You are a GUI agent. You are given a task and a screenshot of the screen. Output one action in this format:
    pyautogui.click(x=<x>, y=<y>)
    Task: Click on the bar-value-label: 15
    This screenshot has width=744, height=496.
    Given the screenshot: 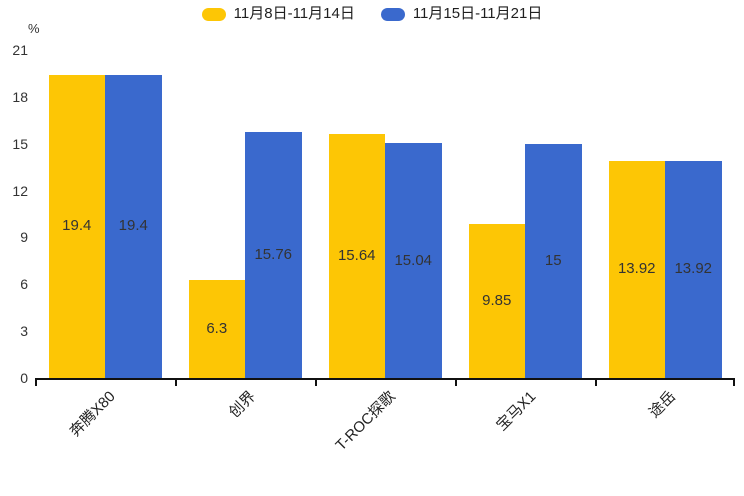 What is the action you would take?
    pyautogui.click(x=553, y=260)
    